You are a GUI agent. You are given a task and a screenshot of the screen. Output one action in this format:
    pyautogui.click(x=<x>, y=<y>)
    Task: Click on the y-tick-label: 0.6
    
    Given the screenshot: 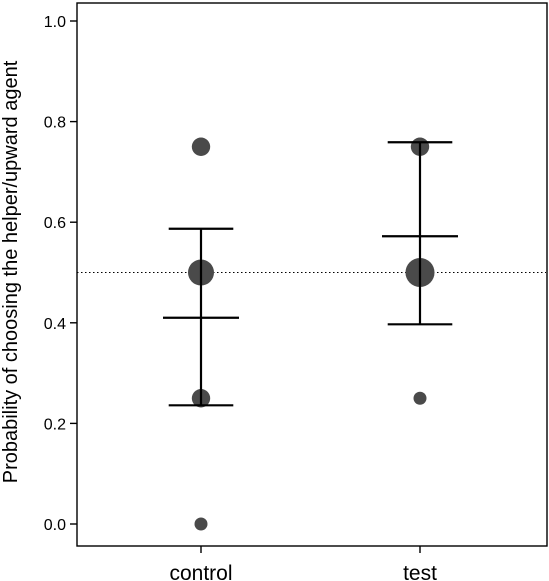 What is the action you would take?
    pyautogui.click(x=55, y=223)
    